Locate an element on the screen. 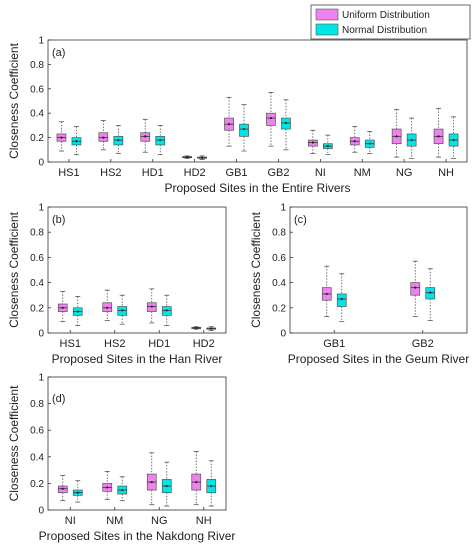  panel-b-hd2-uniform-box is located at coordinates (196, 328).